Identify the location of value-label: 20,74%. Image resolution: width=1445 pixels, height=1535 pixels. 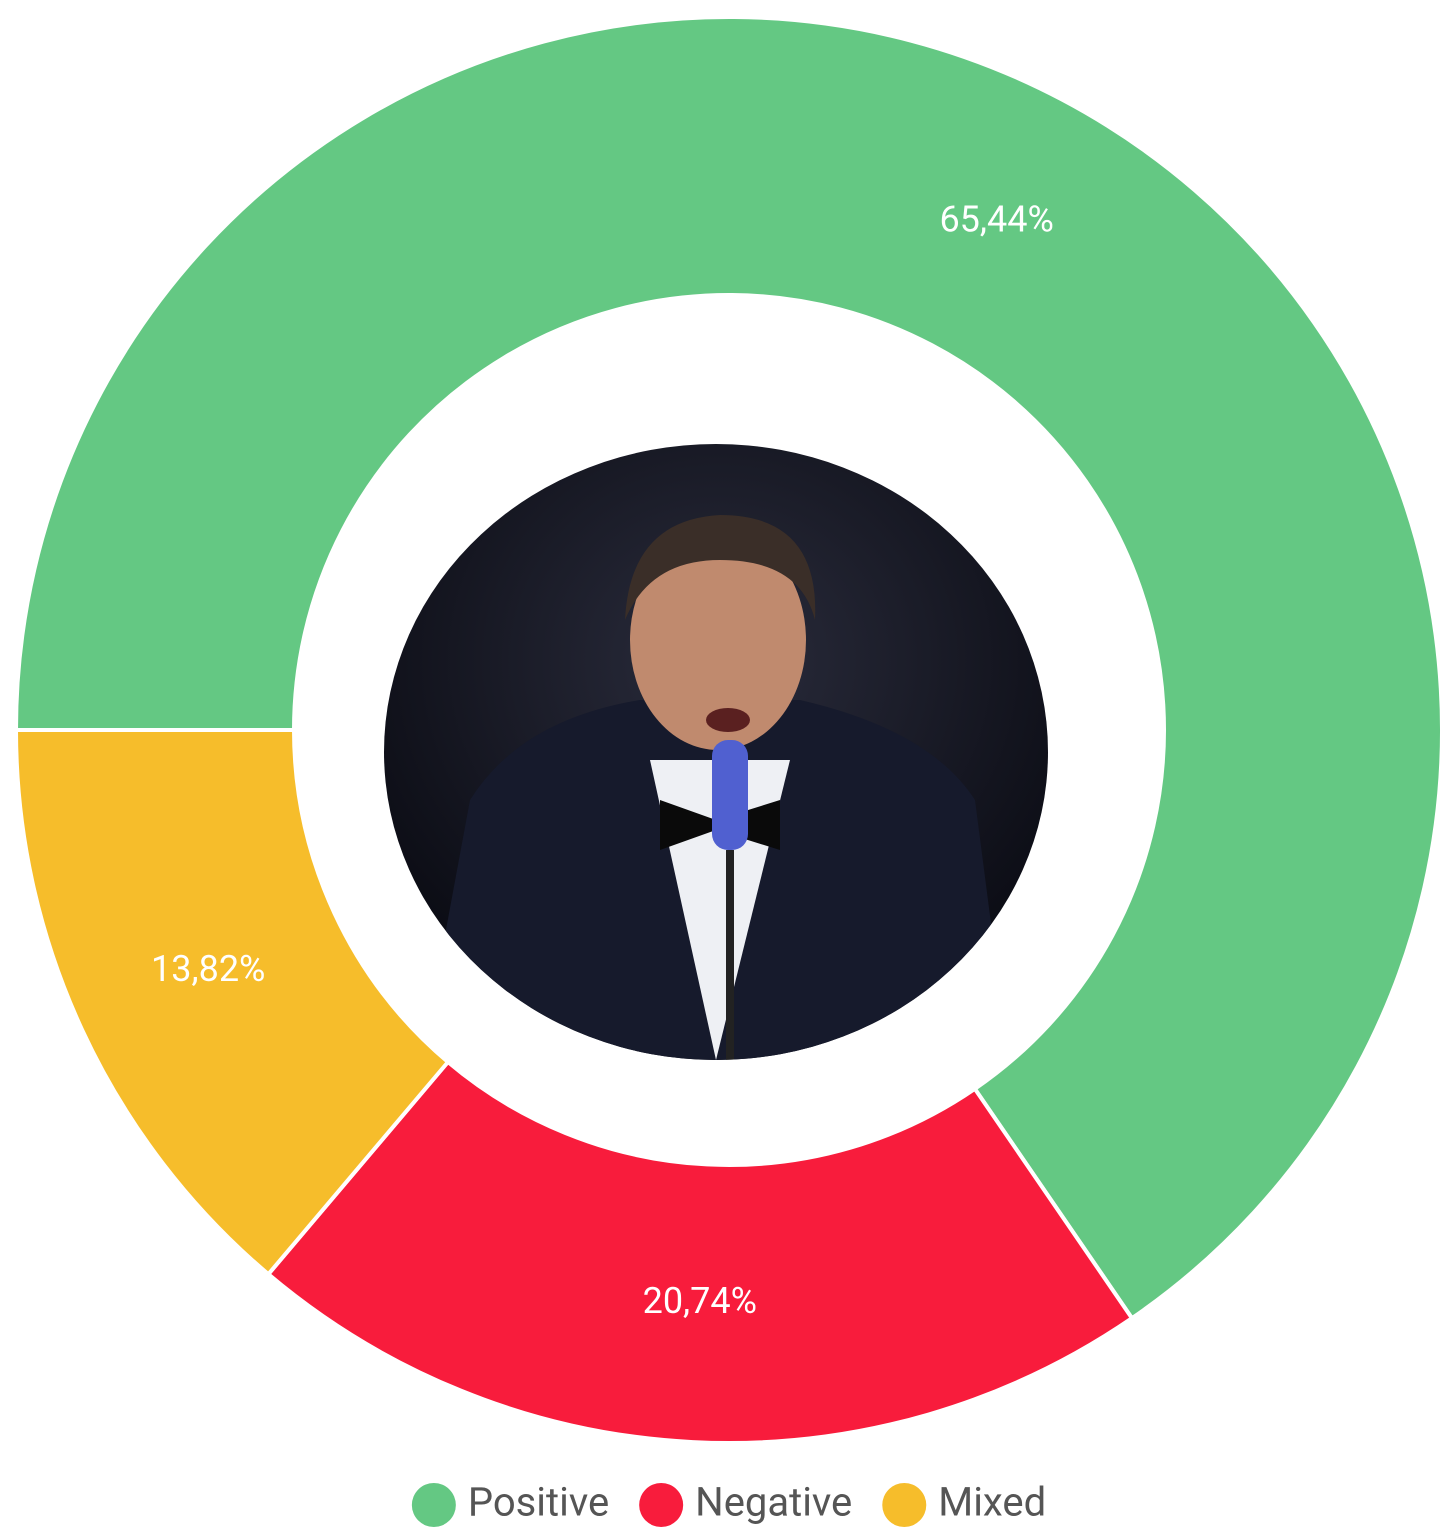
(700, 1301).